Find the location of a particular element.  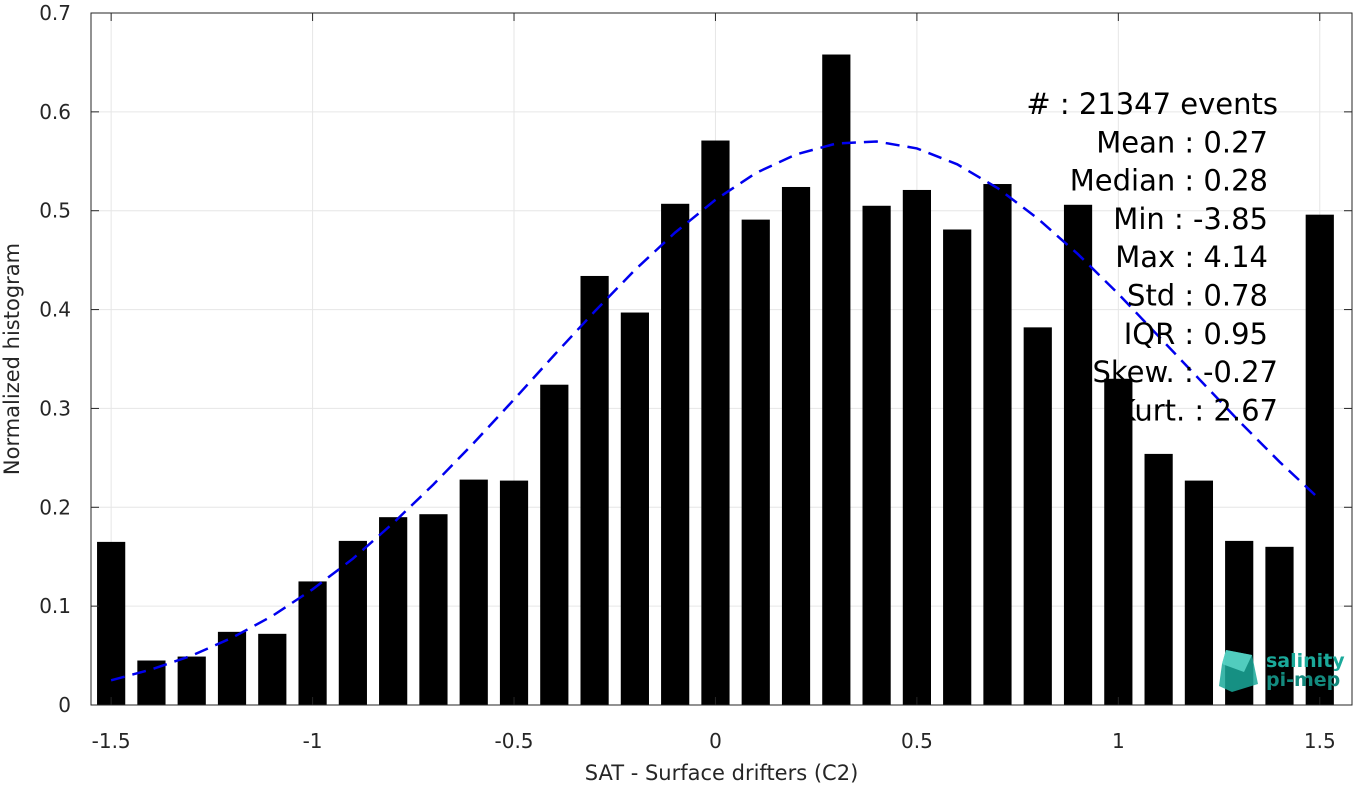

x-axis-title: SAT - Surface drifters (C2) is located at coordinates (722, 773).